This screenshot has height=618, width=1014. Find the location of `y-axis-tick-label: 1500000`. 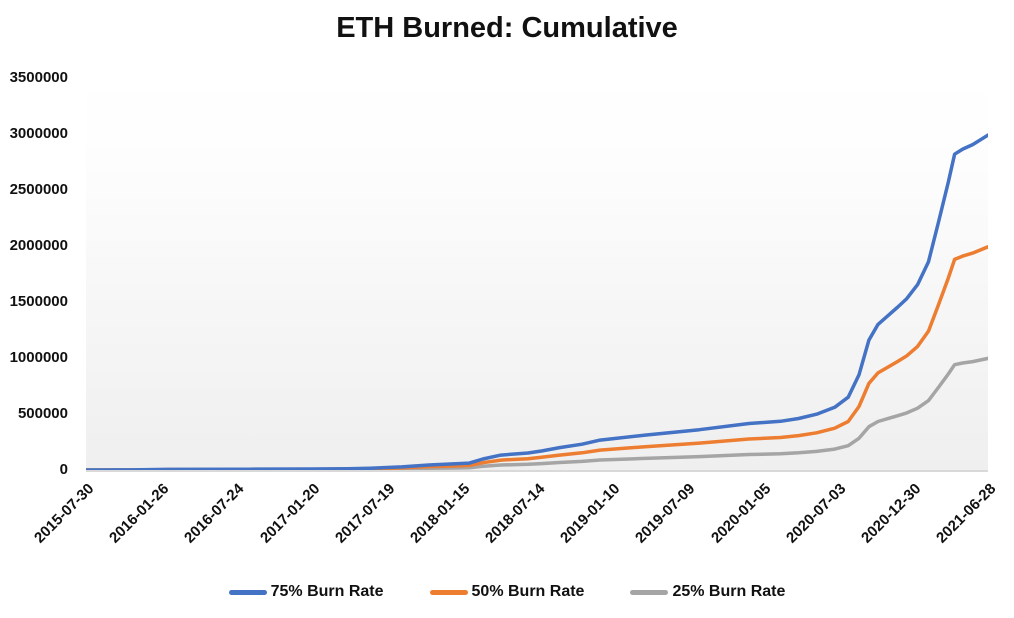

y-axis-tick-label: 1500000 is located at coordinates (38, 301).